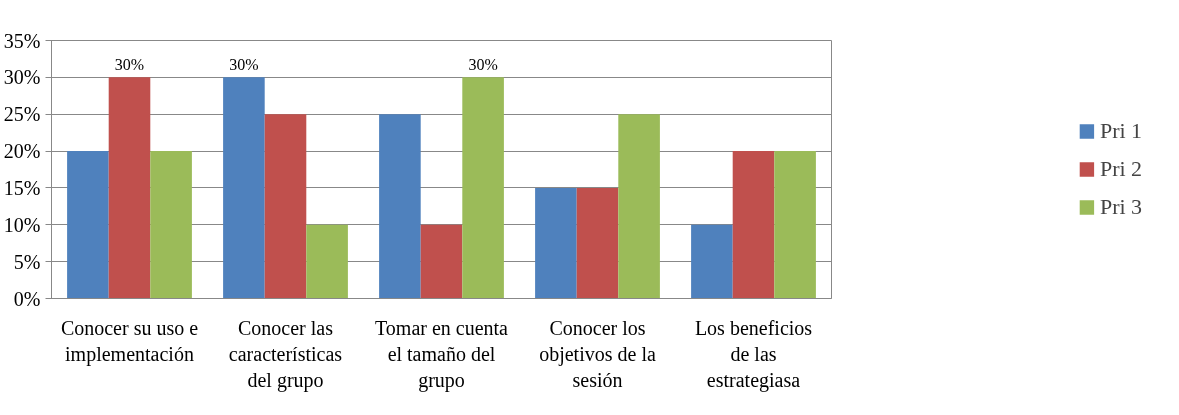  What do you see at coordinates (1121, 131) in the screenshot?
I see `legend-label: Pri 1` at bounding box center [1121, 131].